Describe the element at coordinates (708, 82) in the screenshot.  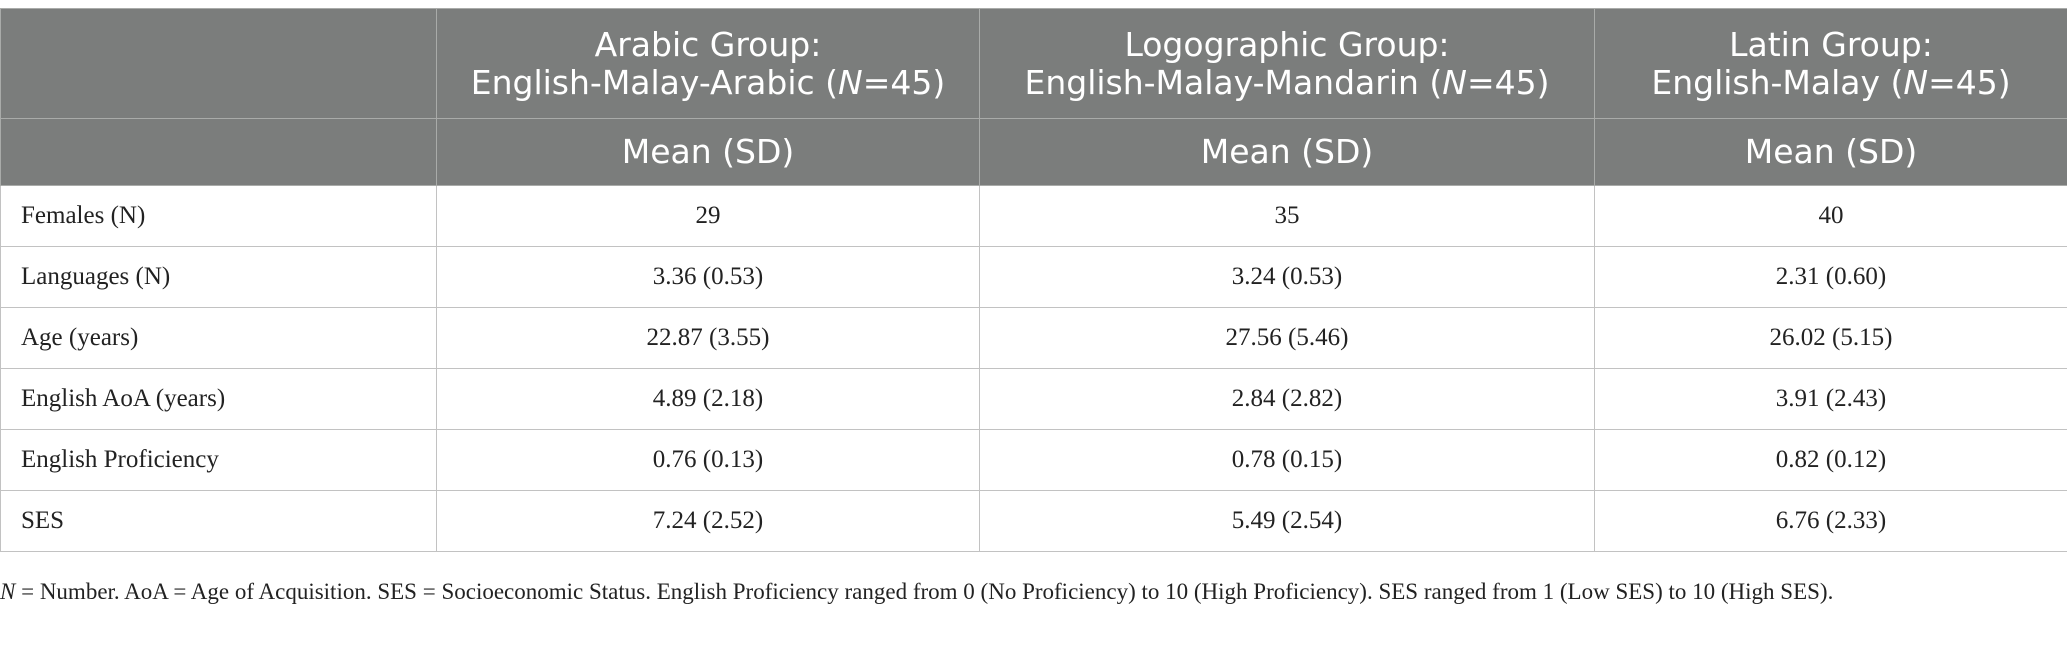
I see `header-group-detail: English-Malay-Arabic (N=45)` at that location.